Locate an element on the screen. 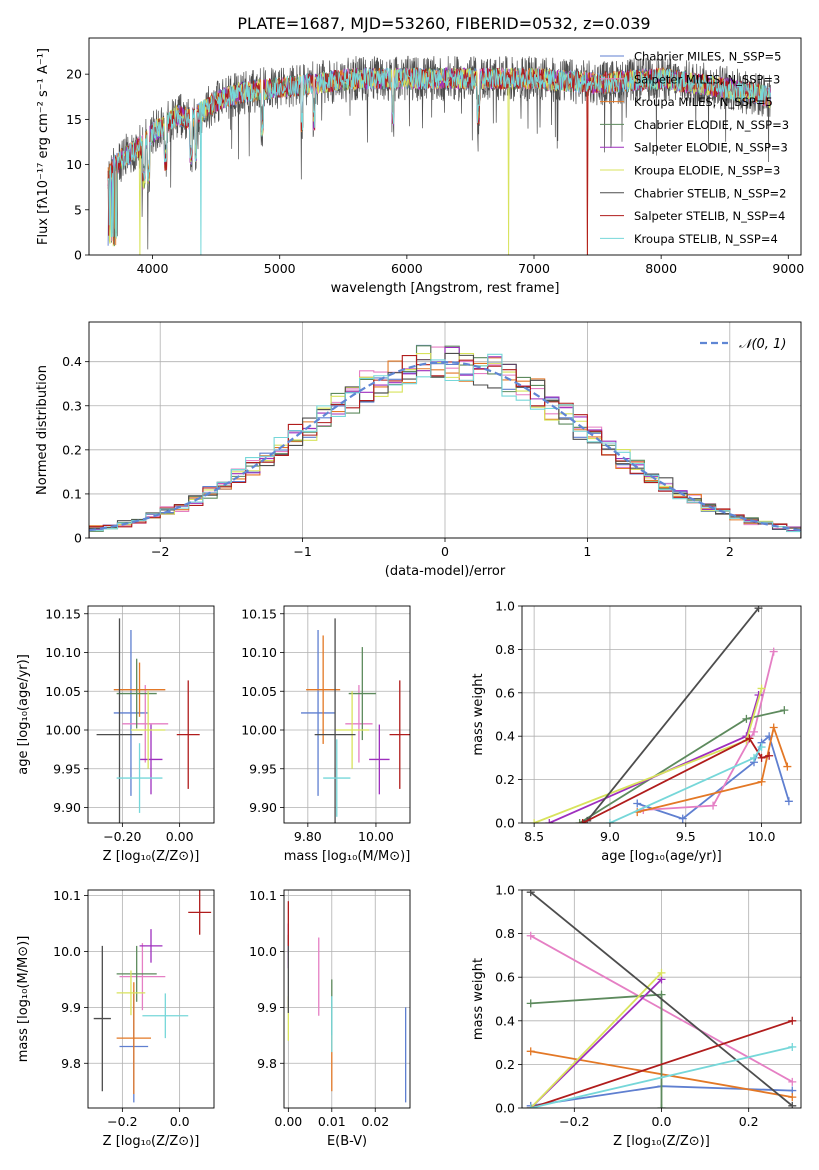 The height and width of the screenshot is (1170, 819). y-tick-label: 0 is located at coordinates (78, 538).